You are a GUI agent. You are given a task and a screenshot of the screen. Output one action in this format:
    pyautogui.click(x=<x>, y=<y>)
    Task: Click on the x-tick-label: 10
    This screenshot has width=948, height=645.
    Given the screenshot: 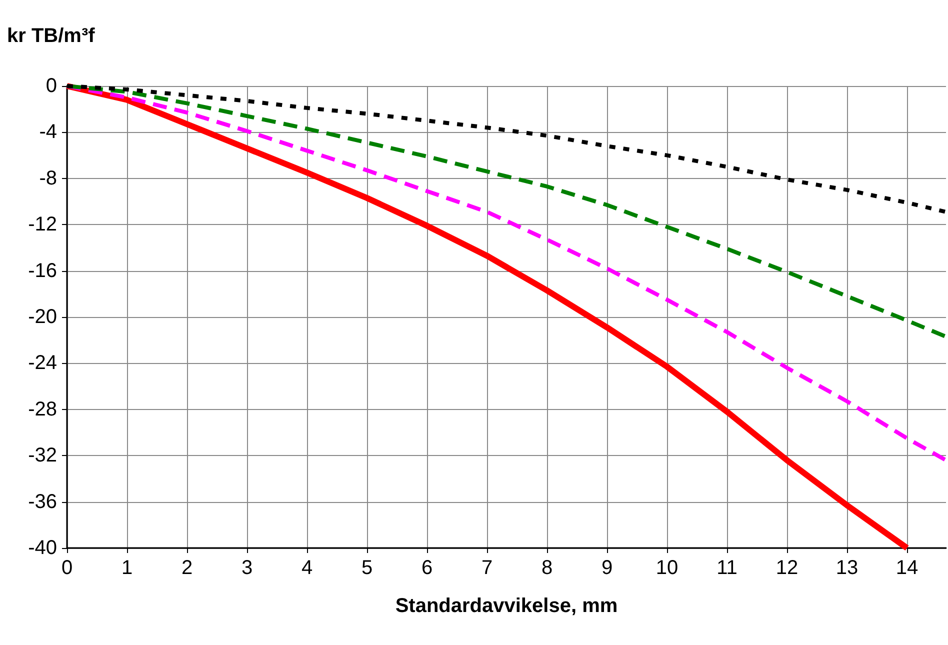 What is the action you would take?
    pyautogui.click(x=667, y=568)
    